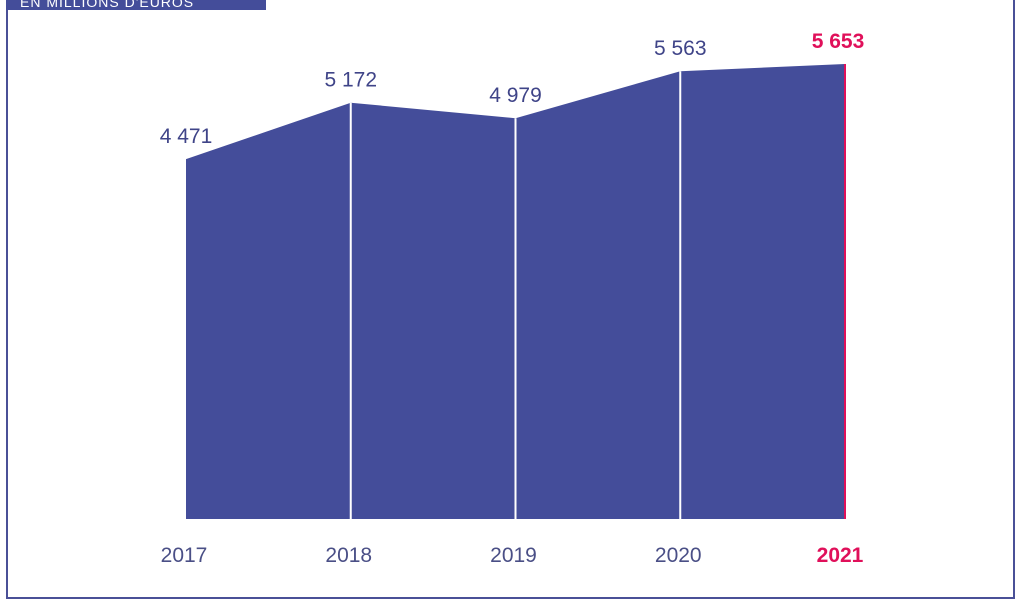  What do you see at coordinates (107, 5) in the screenshot?
I see `unit-label: EN MILLIONS D'EUROS` at bounding box center [107, 5].